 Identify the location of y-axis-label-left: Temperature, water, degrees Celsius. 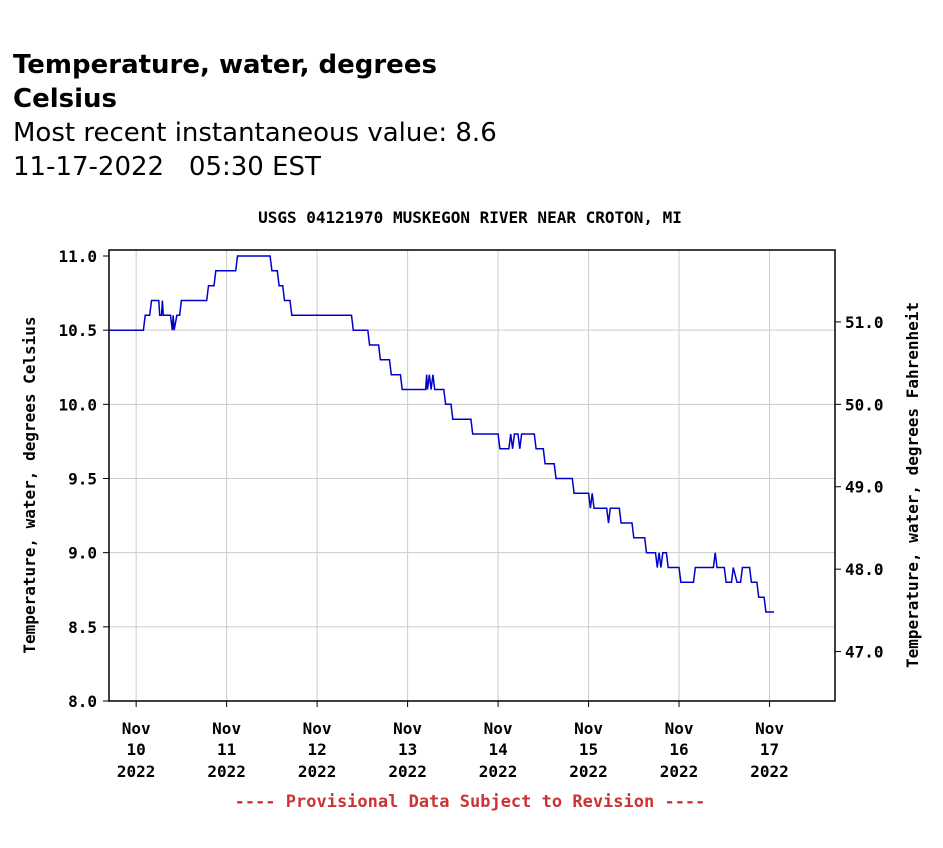
(29, 484).